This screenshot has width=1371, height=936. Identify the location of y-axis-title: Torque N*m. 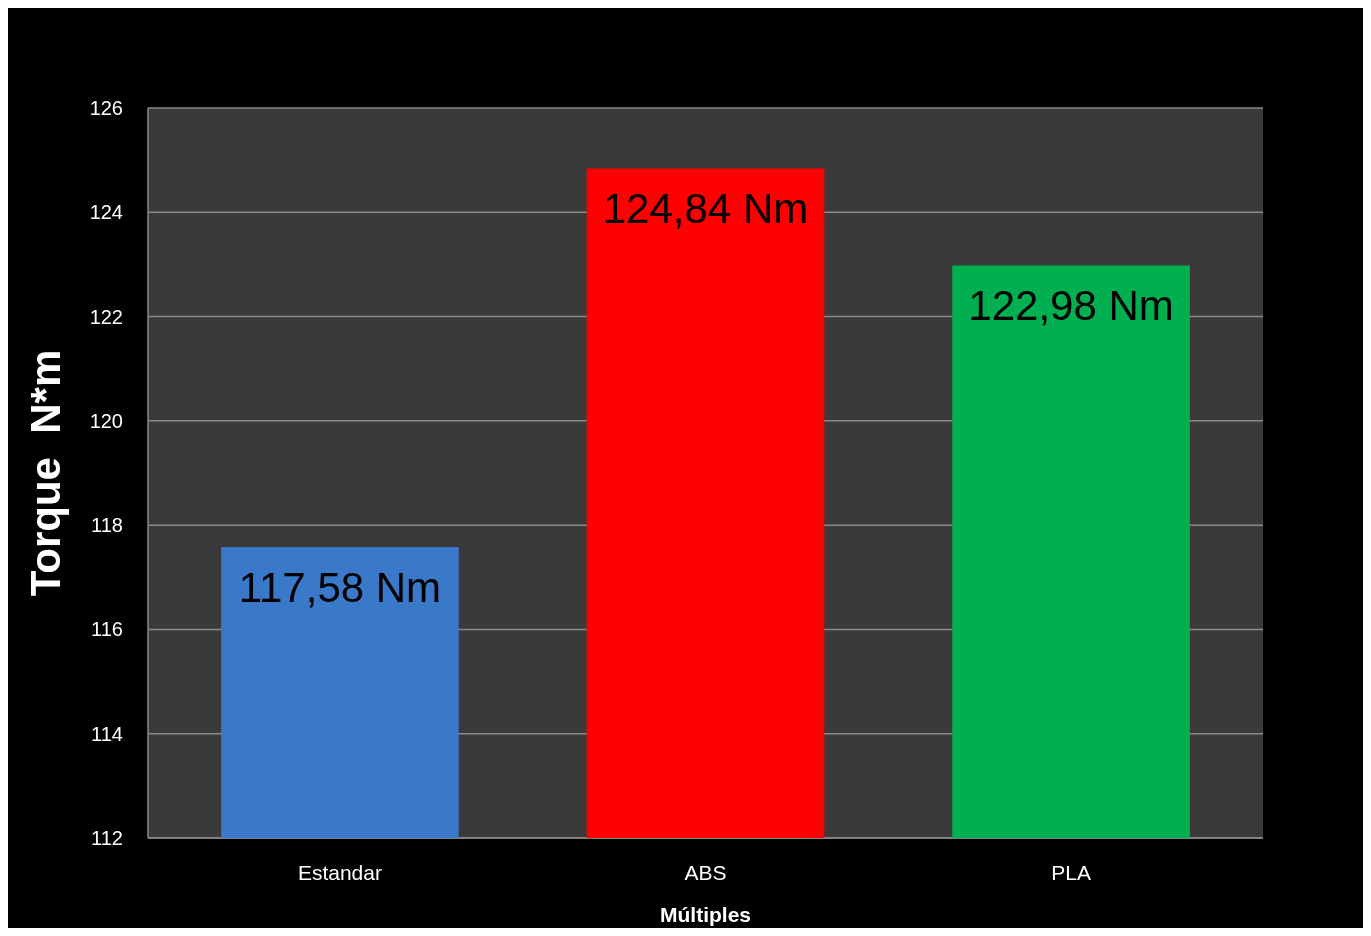
(45, 473).